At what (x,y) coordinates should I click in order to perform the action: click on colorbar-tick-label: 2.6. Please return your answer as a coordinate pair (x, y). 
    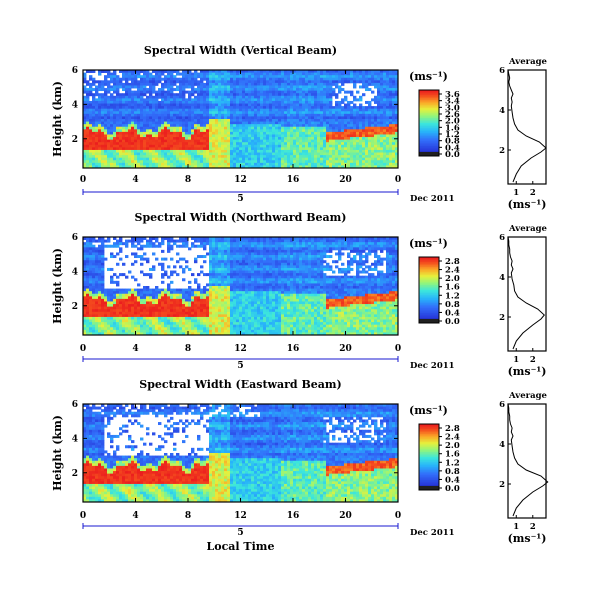
    Looking at the image, I should click on (452, 115).